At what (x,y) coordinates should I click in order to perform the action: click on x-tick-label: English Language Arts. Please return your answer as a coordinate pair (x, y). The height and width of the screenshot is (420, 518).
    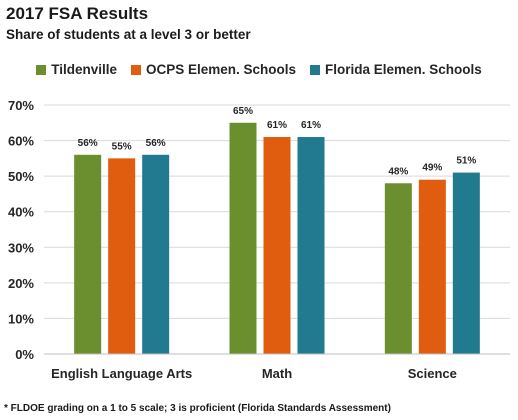
    Looking at the image, I should click on (121, 373).